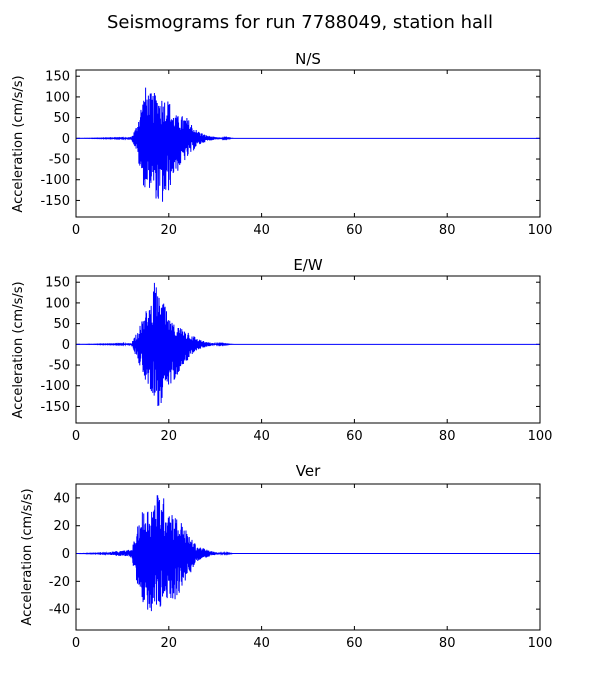 This screenshot has width=600, height=700. What do you see at coordinates (169, 436) in the screenshot?
I see `xtick-label-ew: 20` at bounding box center [169, 436].